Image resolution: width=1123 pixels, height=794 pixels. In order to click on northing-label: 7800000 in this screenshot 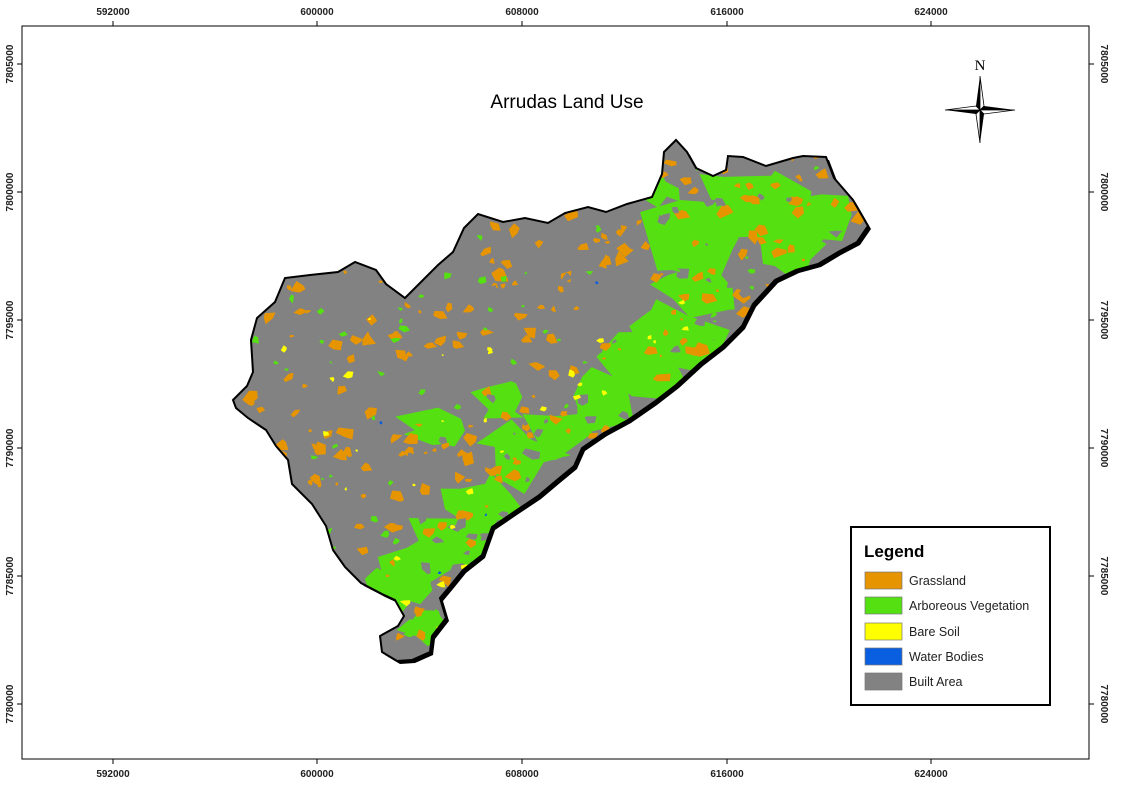, I will do `click(1103, 192)`.